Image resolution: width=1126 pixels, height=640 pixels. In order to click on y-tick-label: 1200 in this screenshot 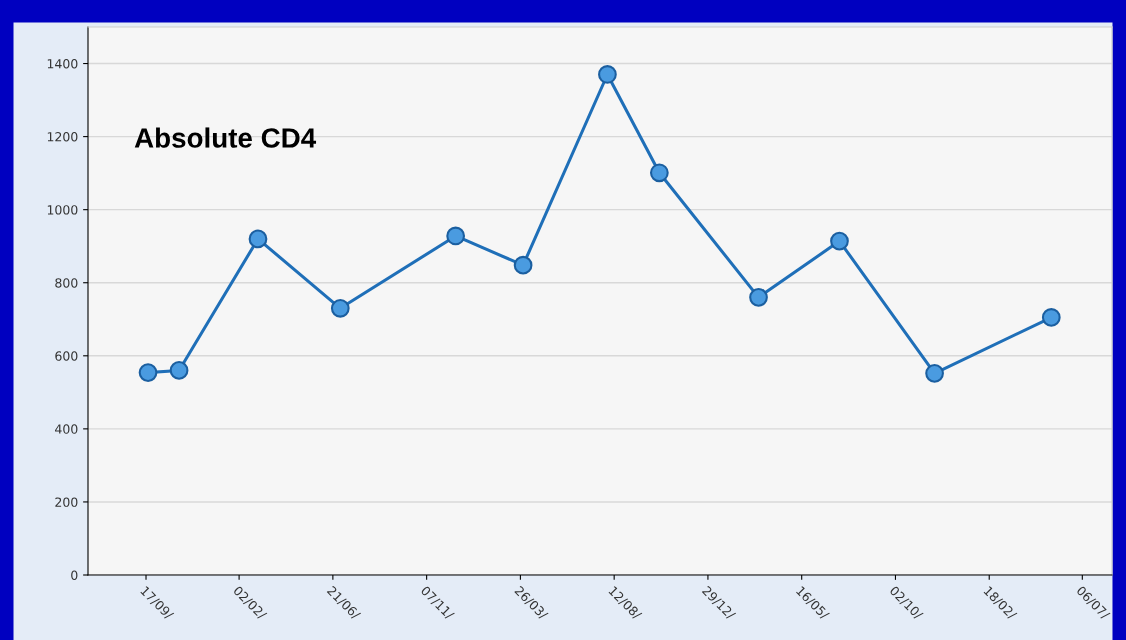, I will do `click(62, 137)`.